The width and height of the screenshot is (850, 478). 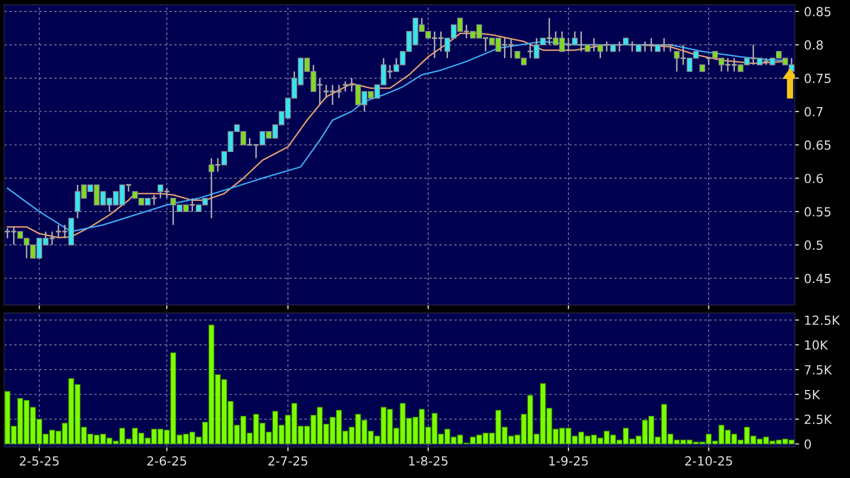 I want to click on y-tick-label: 0.6, so click(x=813, y=179).